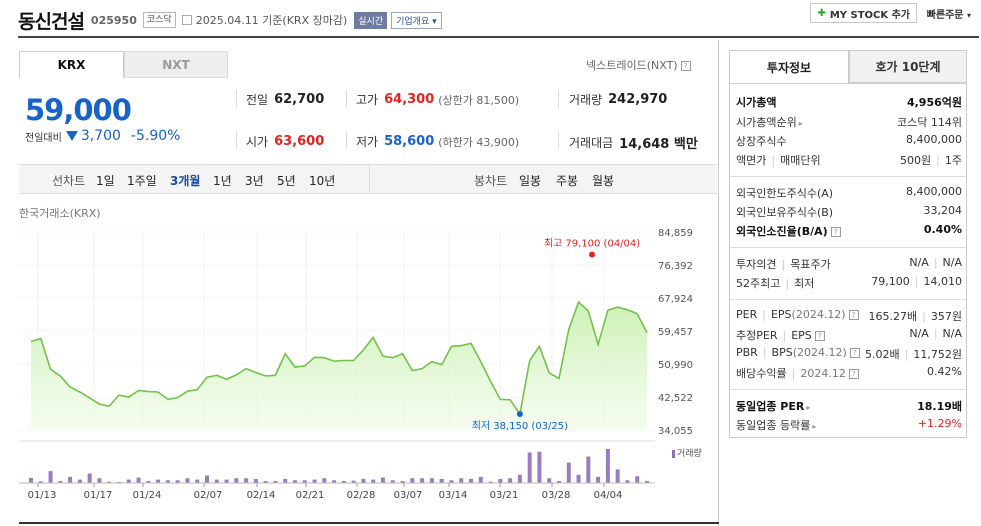 This screenshot has height=526, width=981. I want to click on add-mystock-label: MY STOCK 추가, so click(869, 15).